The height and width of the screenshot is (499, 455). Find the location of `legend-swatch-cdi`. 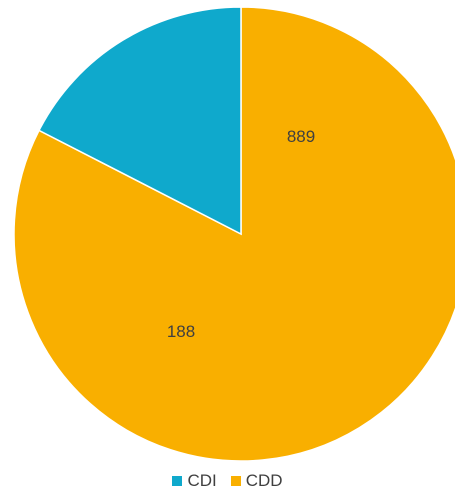

legend-swatch-cdi is located at coordinates (177, 481).